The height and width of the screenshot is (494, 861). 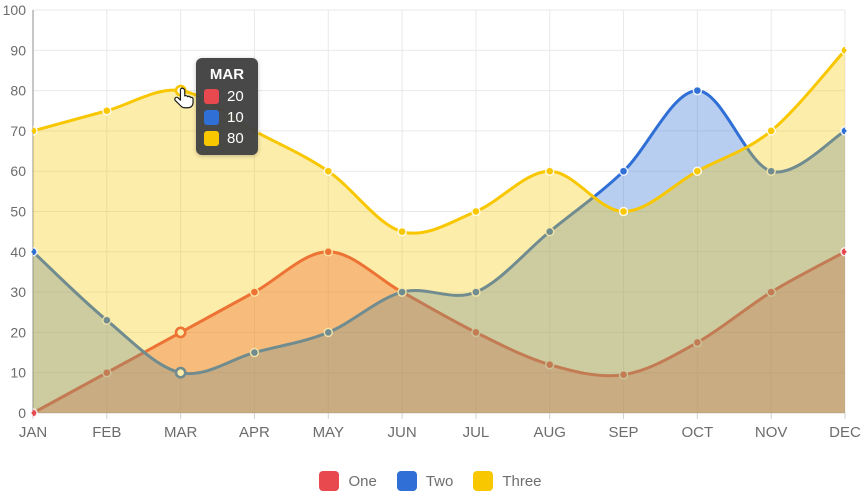 I want to click on point-two-jun, so click(x=402, y=292).